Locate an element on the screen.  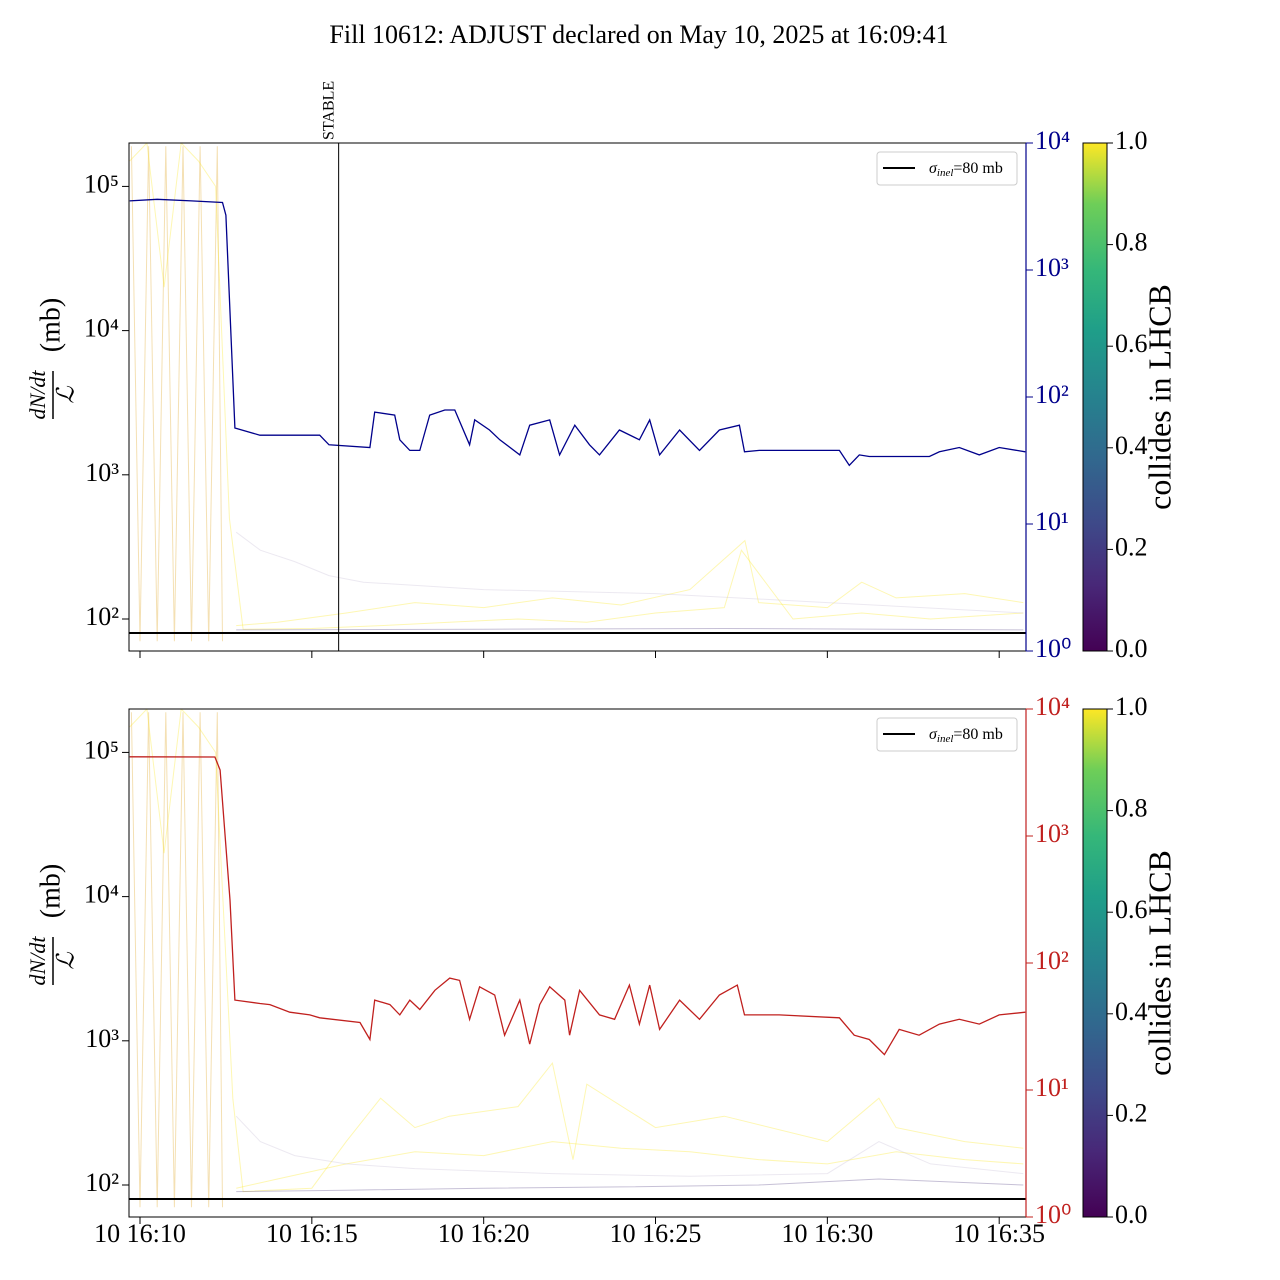
x-tick-label: 10 16:25 is located at coordinates (656, 1233).